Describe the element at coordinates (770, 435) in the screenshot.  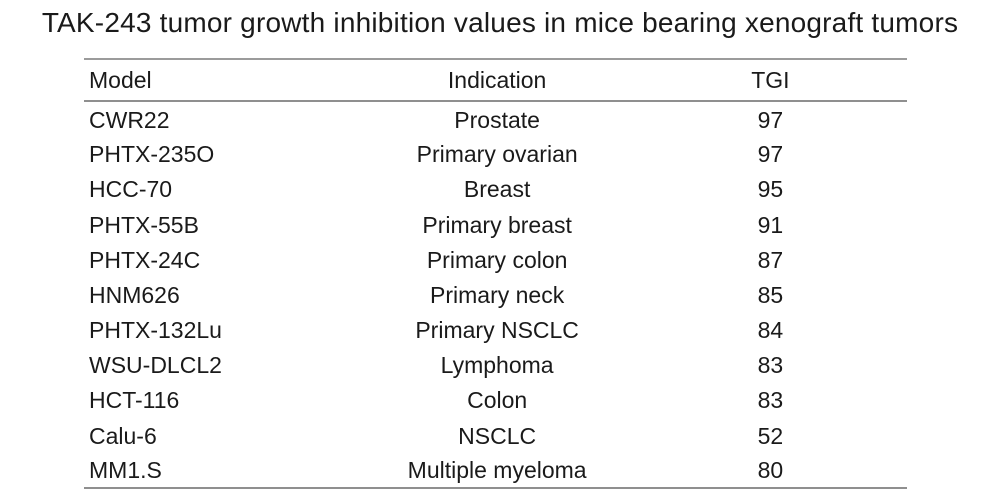
I see `tgi-cell: 52` at that location.